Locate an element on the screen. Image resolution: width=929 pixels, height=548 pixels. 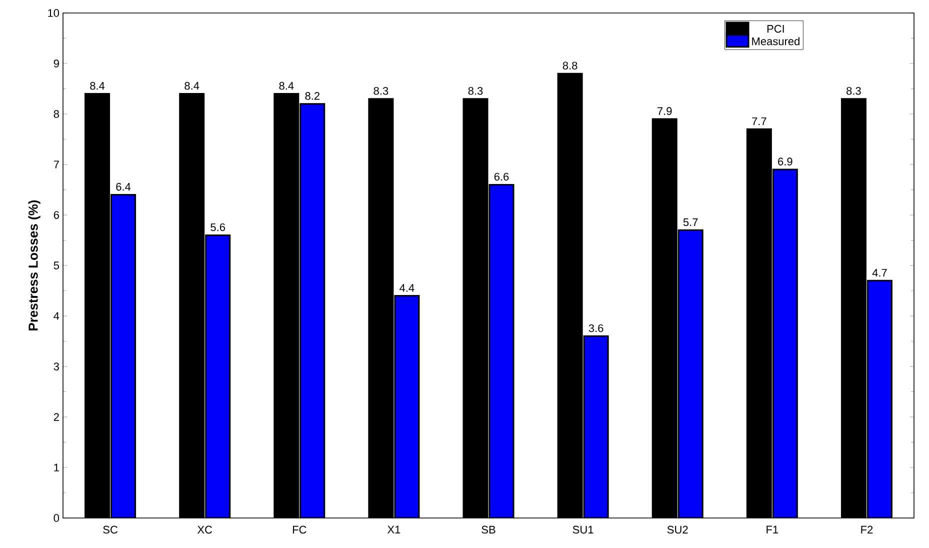
x-tick-label: SC is located at coordinates (110, 530).